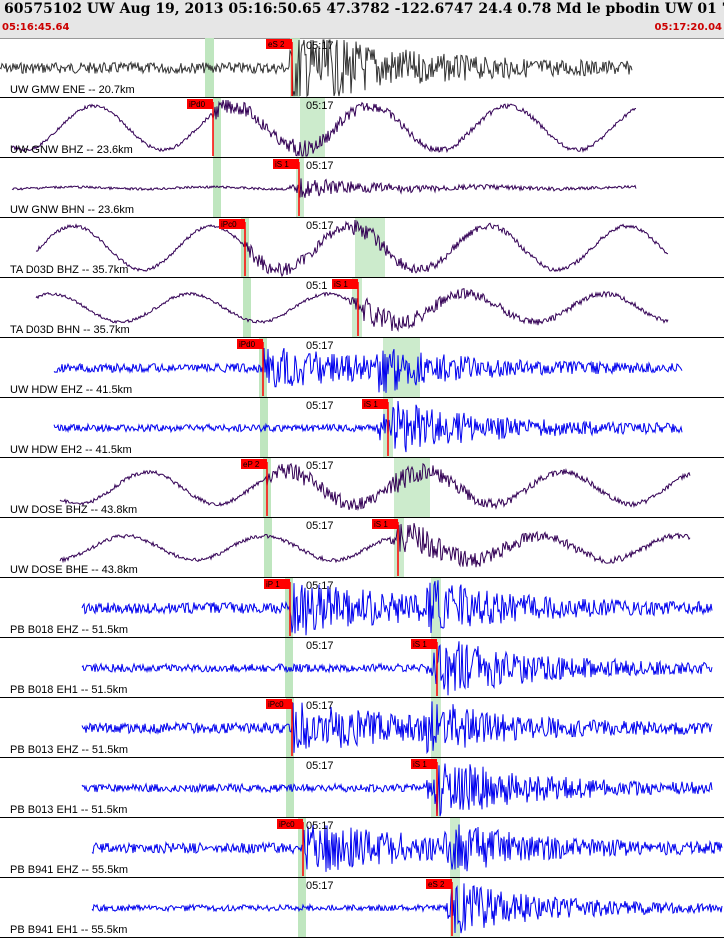 Image resolution: width=724 pixels, height=938 pixels. Describe the element at coordinates (71, 390) in the screenshot. I see `station-label: UW HDW EHZ -- 41.5km` at that location.